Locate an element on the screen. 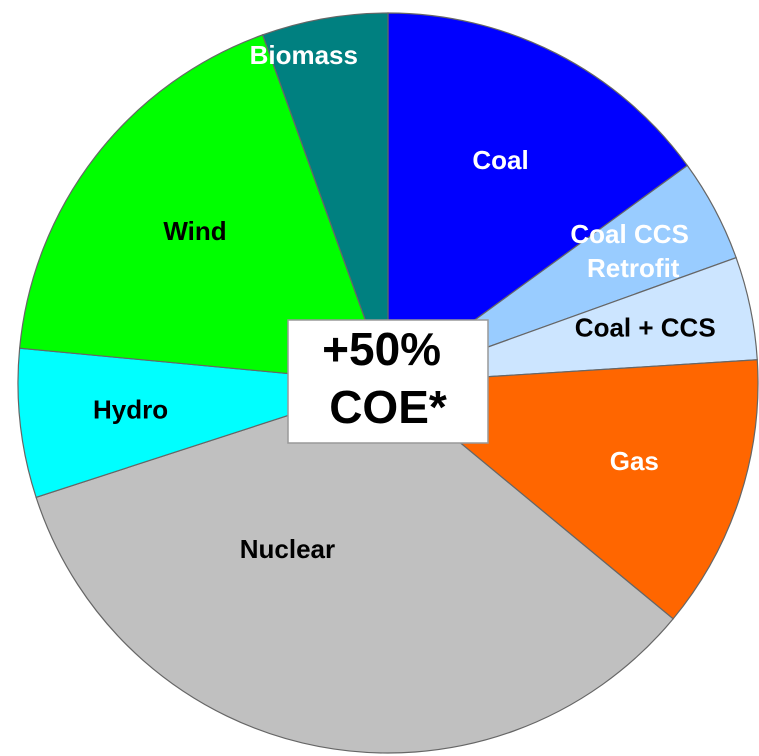 The width and height of the screenshot is (759, 756). center-box is located at coordinates (388, 381).